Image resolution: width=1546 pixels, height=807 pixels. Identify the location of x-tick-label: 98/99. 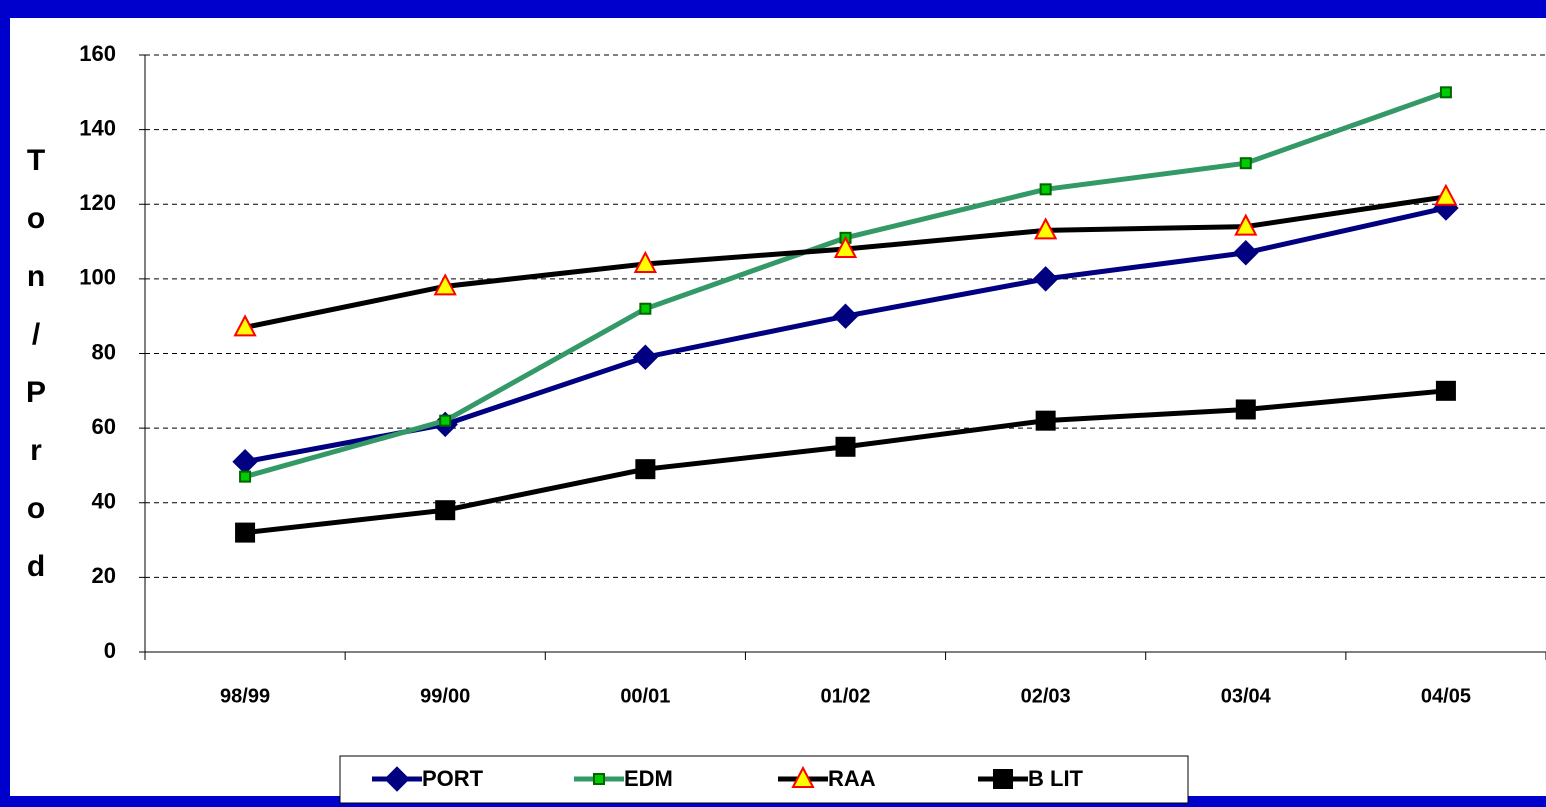
(245, 696).